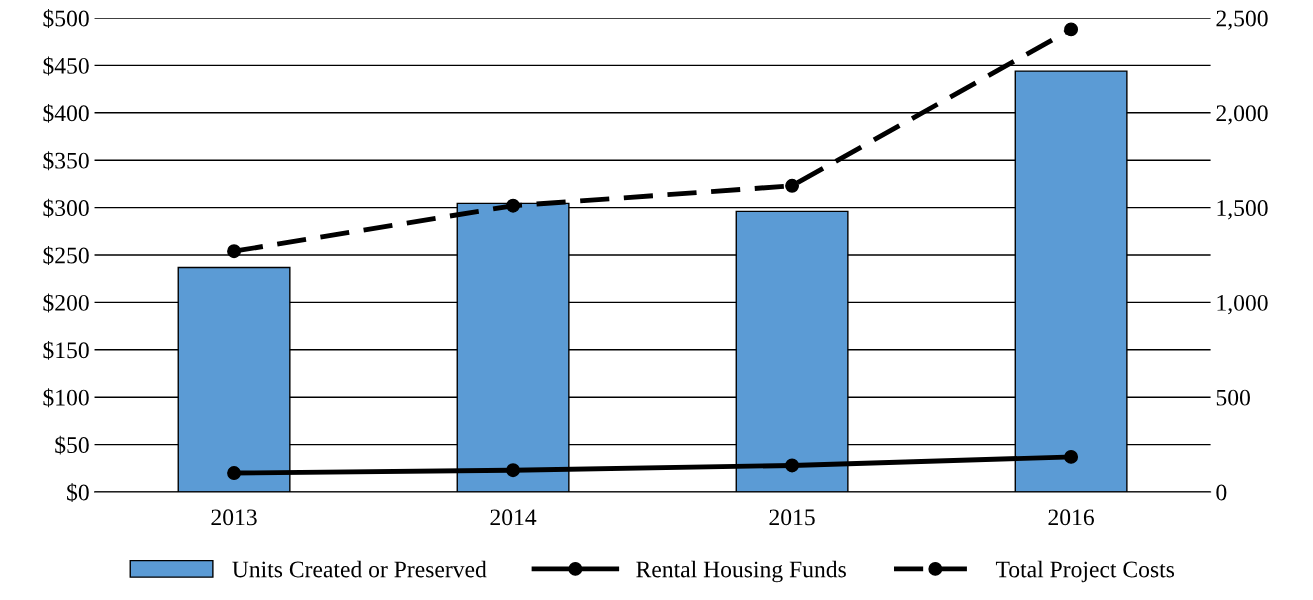 Image resolution: width=1313 pixels, height=600 pixels. Describe the element at coordinates (66, 66) in the screenshot. I see `y-tick-label: $450` at that location.